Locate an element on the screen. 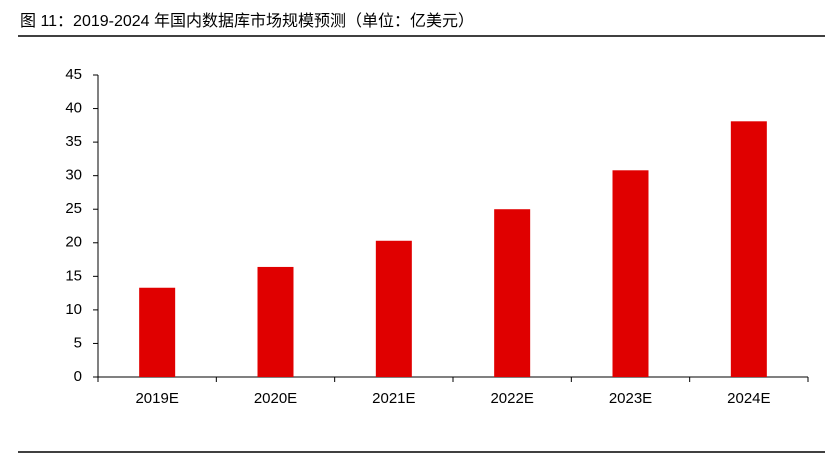 This screenshot has height=461, width=835. chart-title: 图 11：2019-2024 年国内数据库市场规模预测（单位：亿美元） is located at coordinates (247, 21).